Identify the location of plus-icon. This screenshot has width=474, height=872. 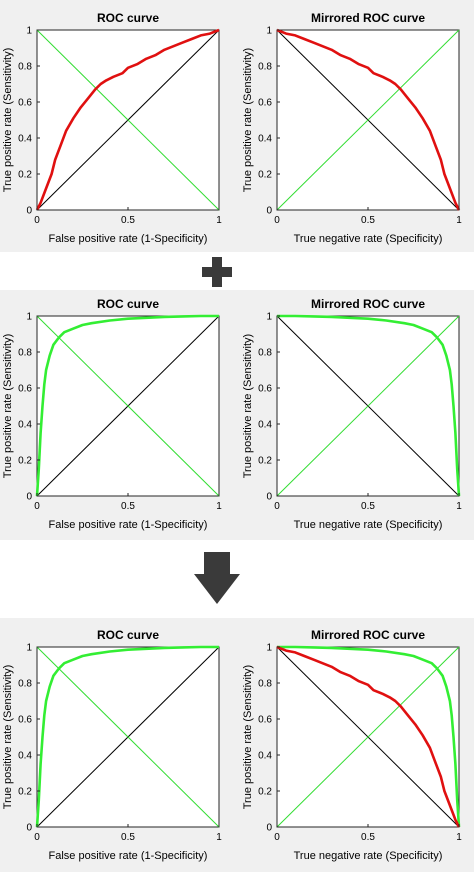
(217, 272).